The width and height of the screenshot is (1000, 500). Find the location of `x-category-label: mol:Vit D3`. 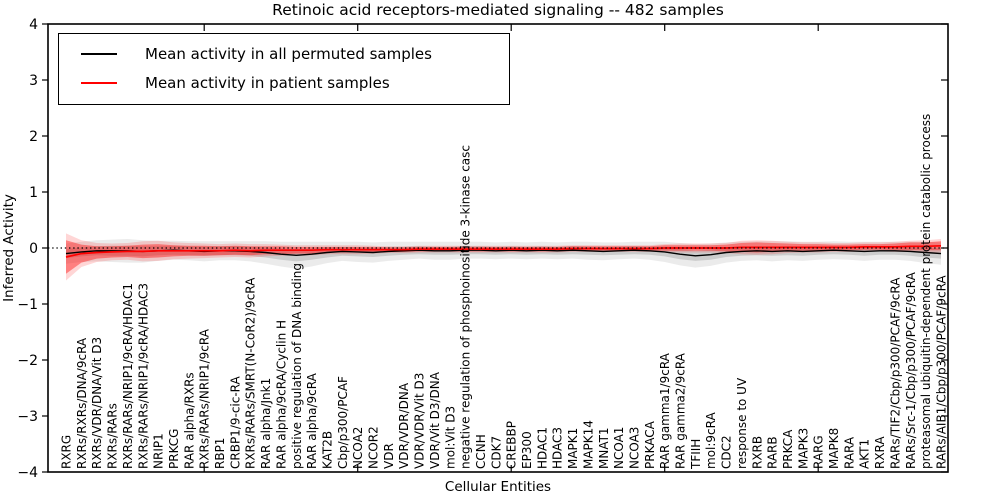

x-category-label: mol:Vit D3 is located at coordinates (450, 437).